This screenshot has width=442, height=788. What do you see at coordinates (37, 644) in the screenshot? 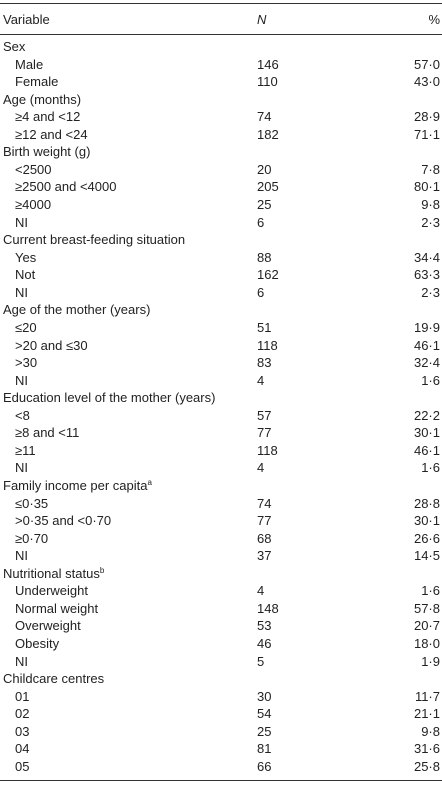
I see `row-label: Obesity` at bounding box center [37, 644].